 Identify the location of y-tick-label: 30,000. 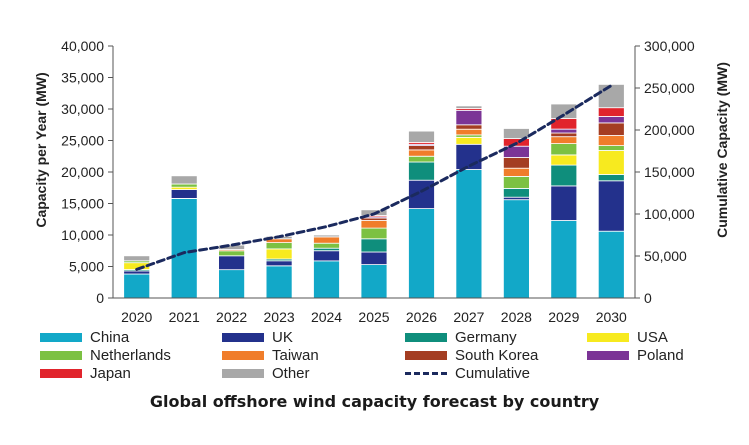
(82, 109).